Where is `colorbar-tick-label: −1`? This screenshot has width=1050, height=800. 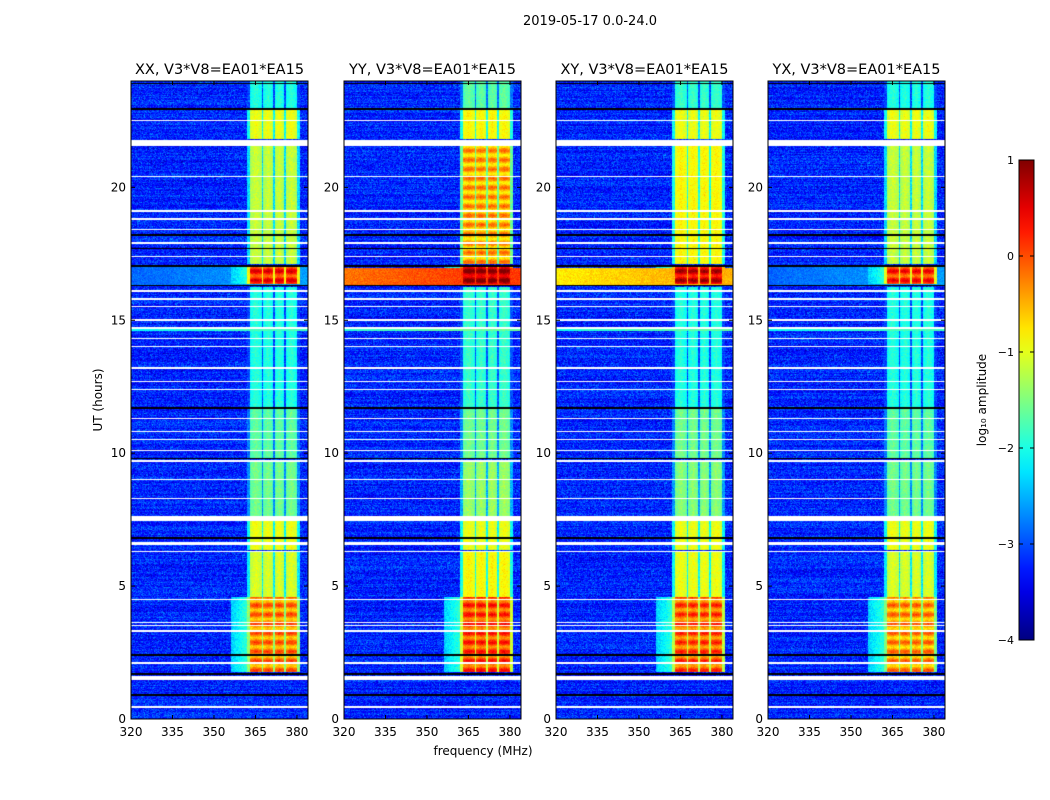 colorbar-tick-label: −1 is located at coordinates (1006, 352).